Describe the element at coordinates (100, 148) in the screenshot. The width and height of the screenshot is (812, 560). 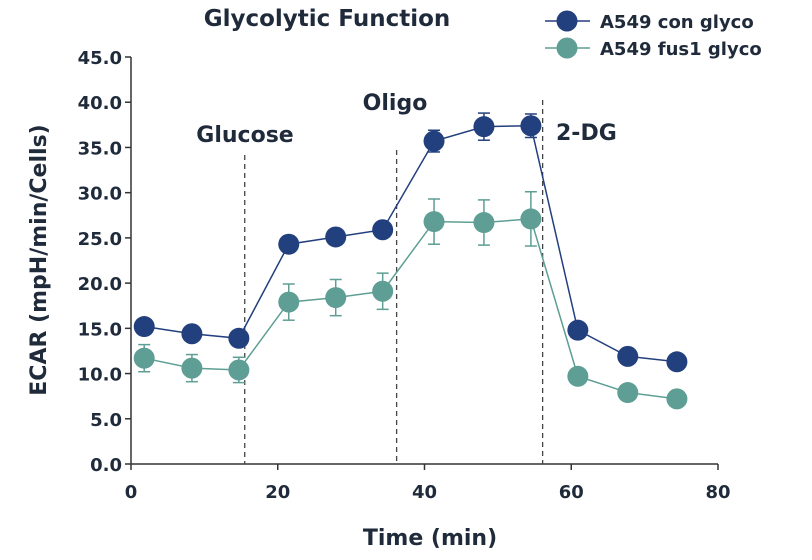
I see `y-tick-label: 35.0` at that location.